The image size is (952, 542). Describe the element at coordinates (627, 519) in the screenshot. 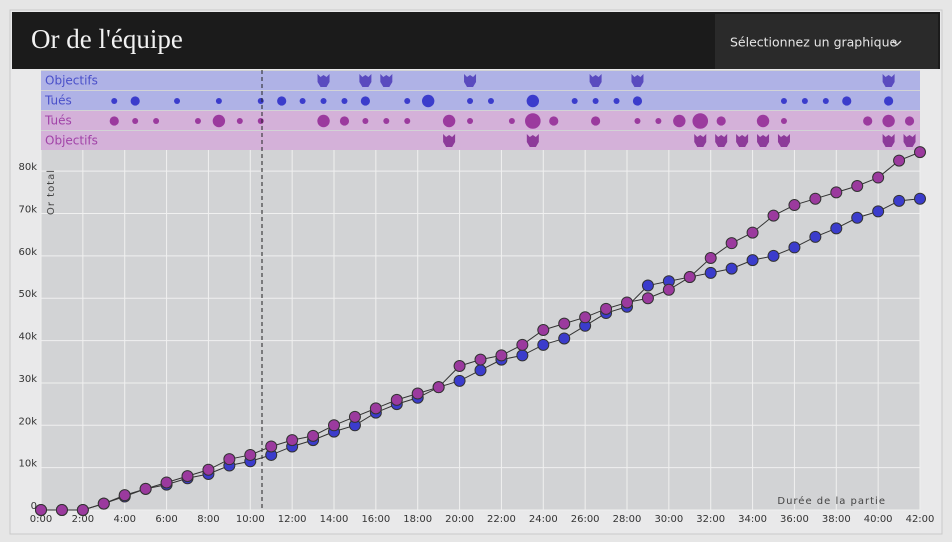

I see `x-tick-label: 28:00` at that location.